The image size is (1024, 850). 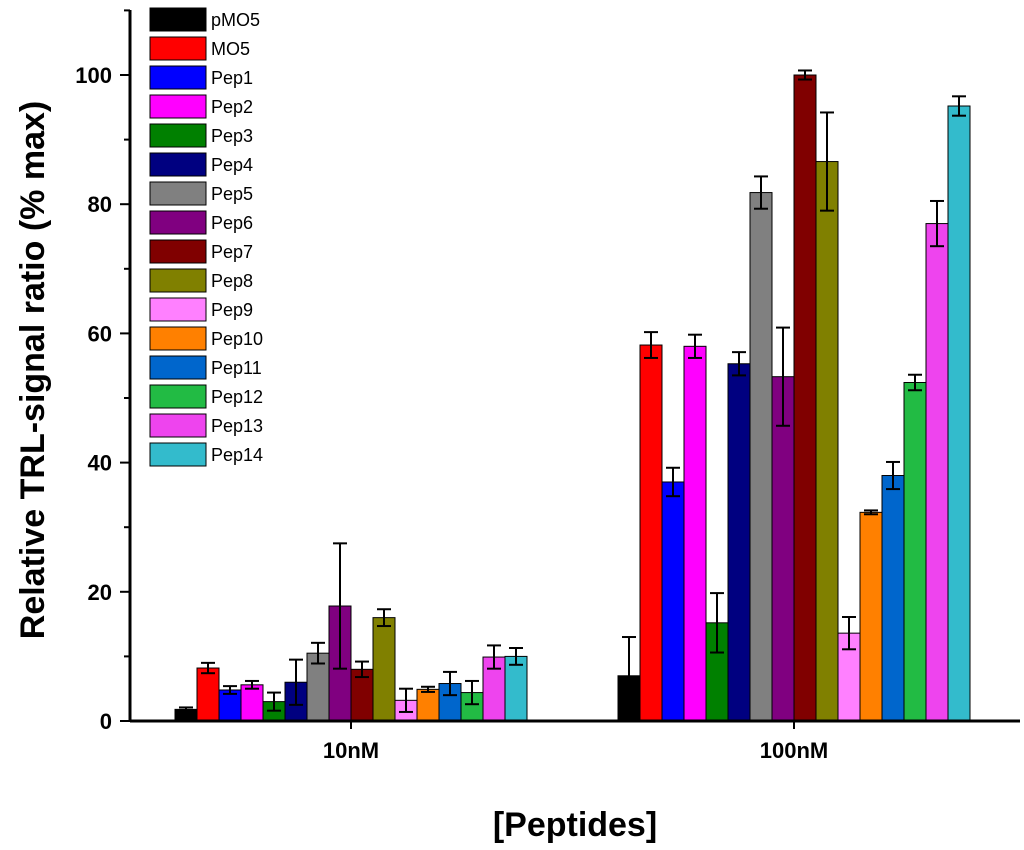 What do you see at coordinates (761, 457) in the screenshot?
I see `bar-pep5-100nm` at bounding box center [761, 457].